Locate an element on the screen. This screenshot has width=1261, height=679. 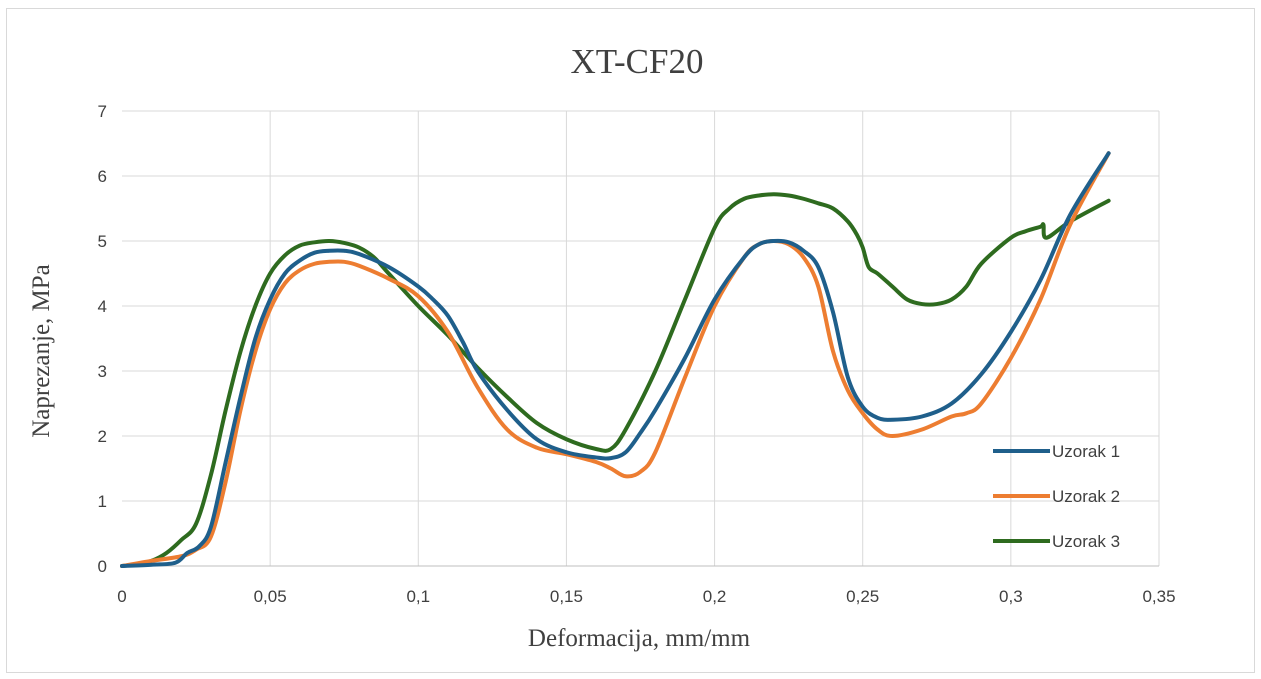
legend-label-uzorak-1: Uzorak 1 is located at coordinates (1086, 451).